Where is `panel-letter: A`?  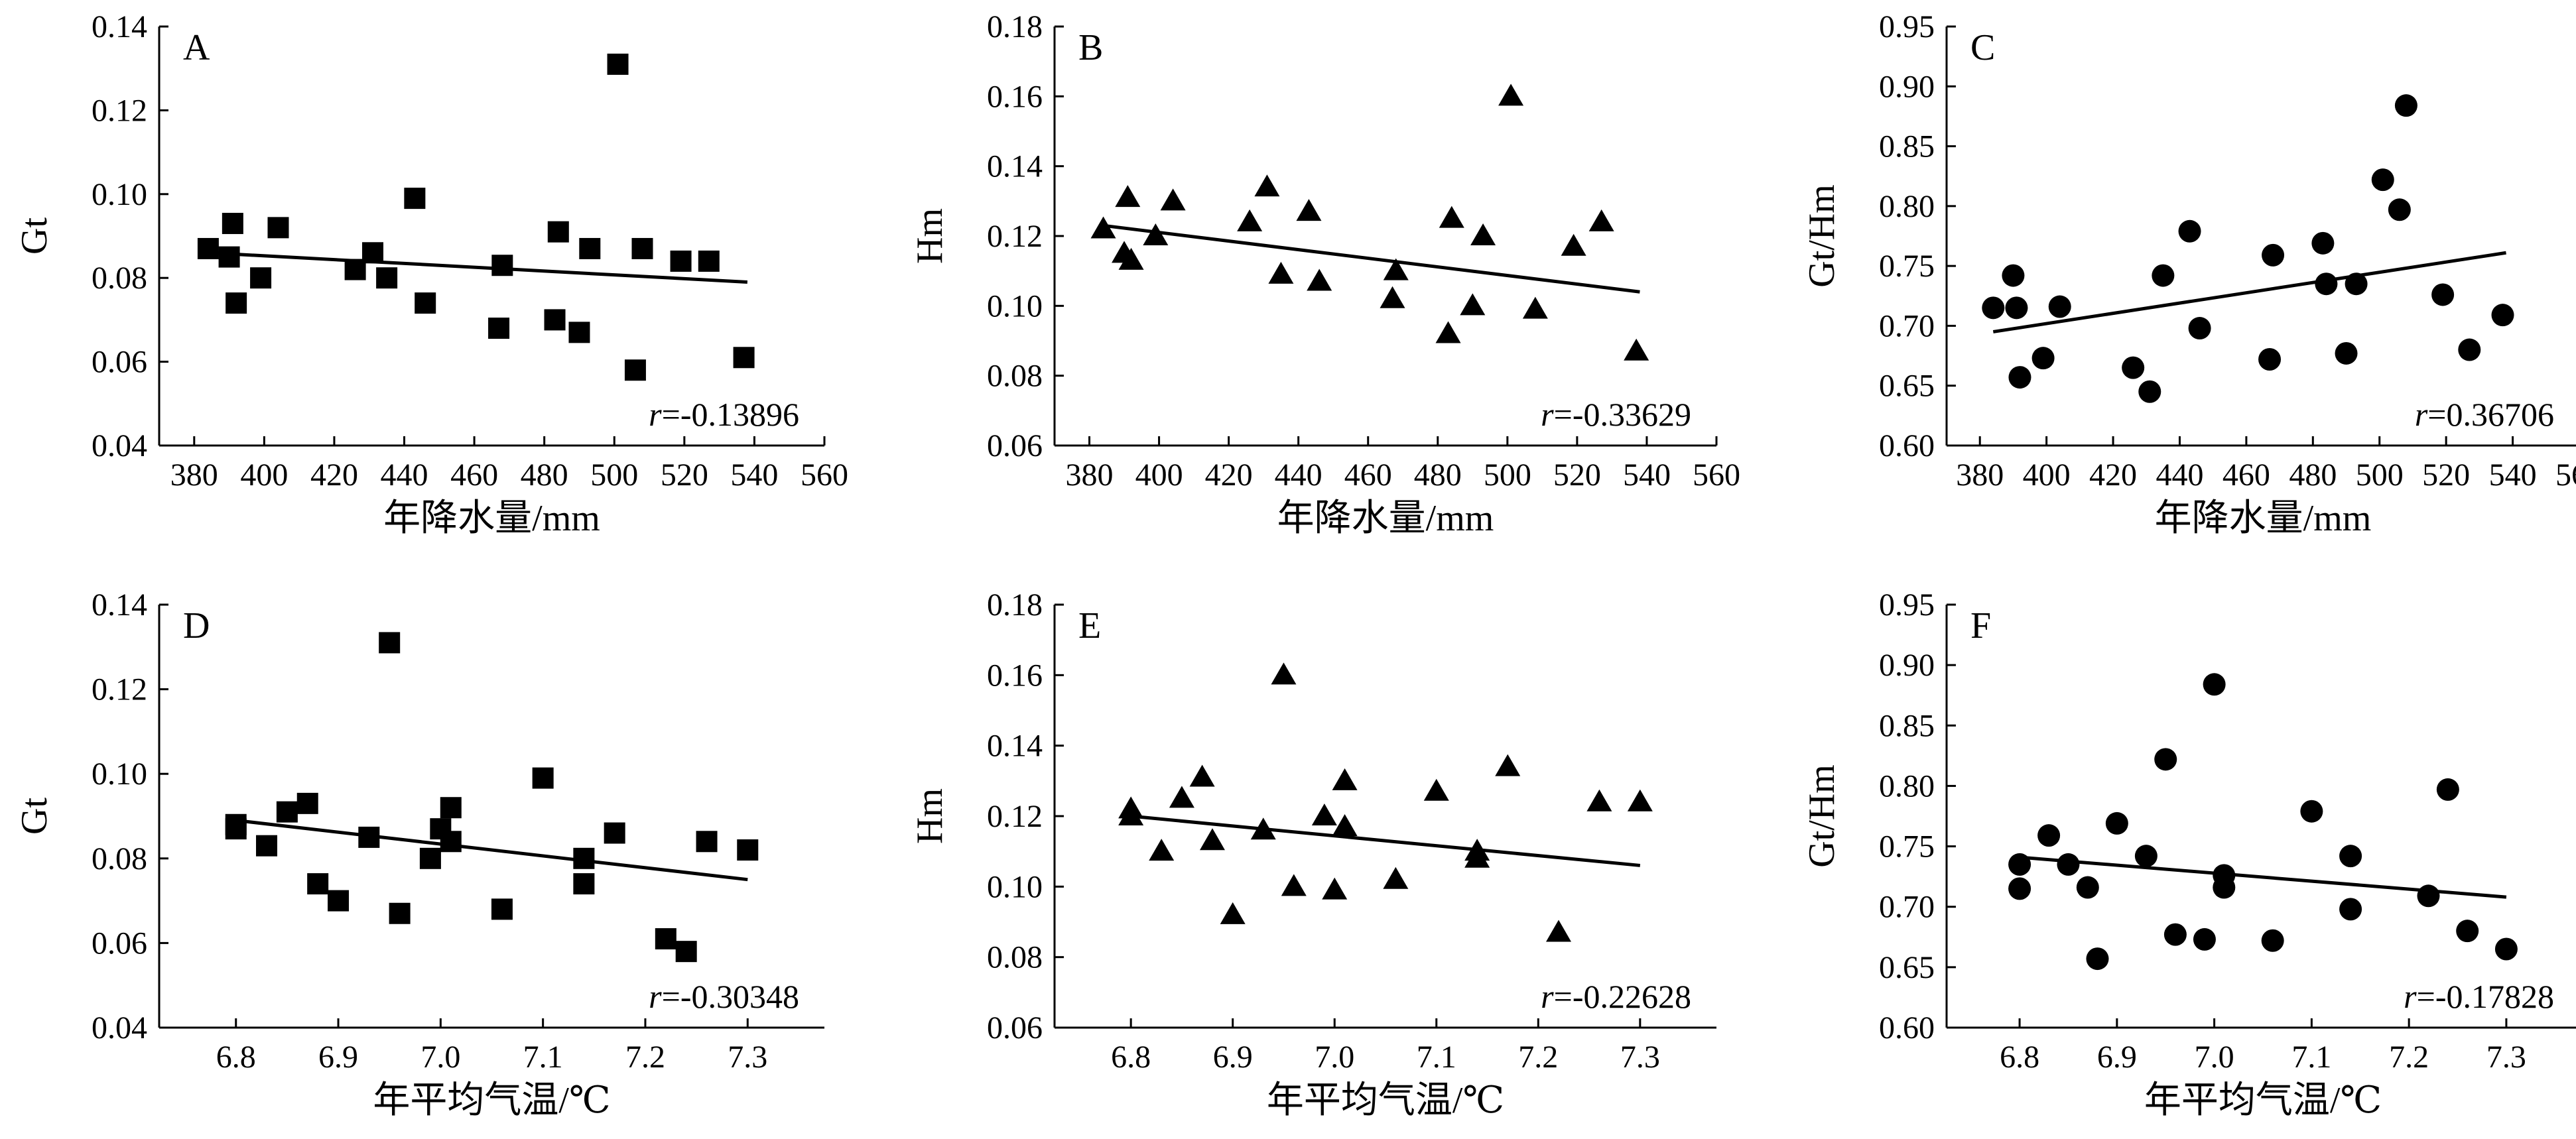
panel-letter: A is located at coordinates (197, 47).